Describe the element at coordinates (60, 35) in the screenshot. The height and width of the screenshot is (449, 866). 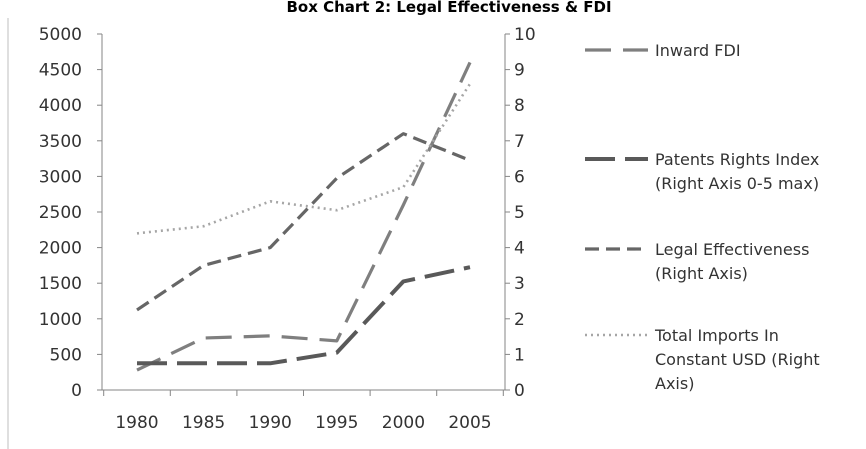
I see `left-tick-label: 5000` at that location.